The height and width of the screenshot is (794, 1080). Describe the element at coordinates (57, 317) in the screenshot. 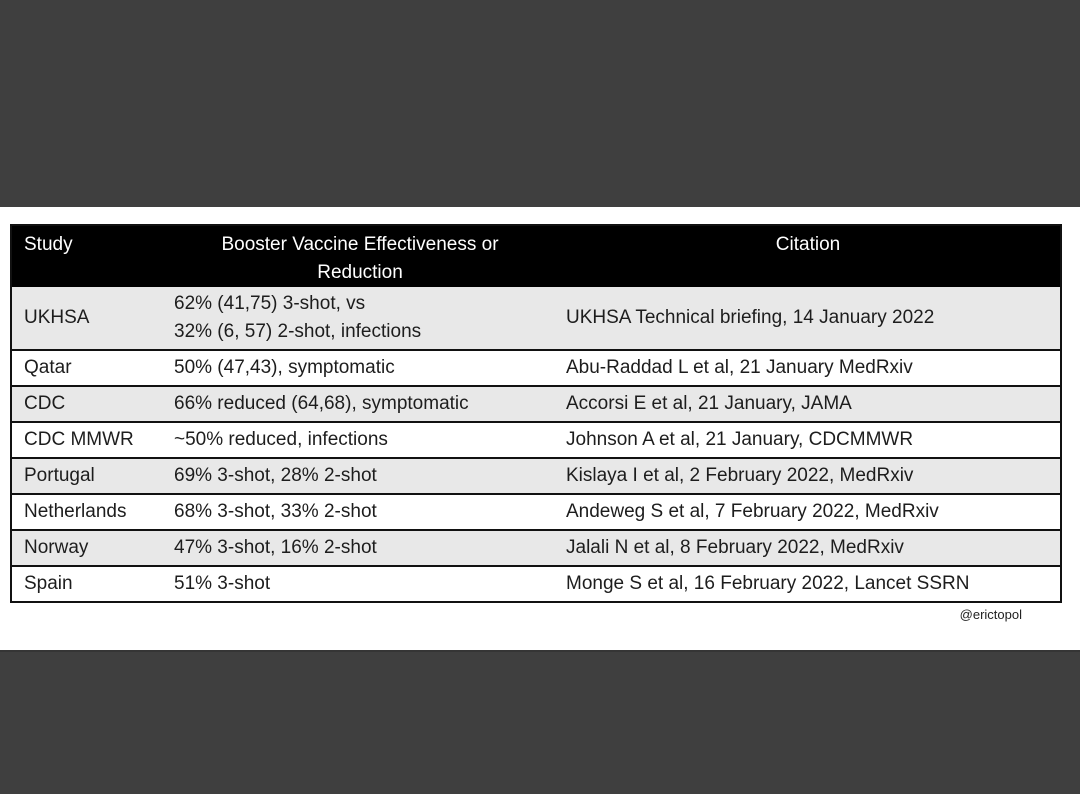

I see `study-cell: UKHSA` at that location.